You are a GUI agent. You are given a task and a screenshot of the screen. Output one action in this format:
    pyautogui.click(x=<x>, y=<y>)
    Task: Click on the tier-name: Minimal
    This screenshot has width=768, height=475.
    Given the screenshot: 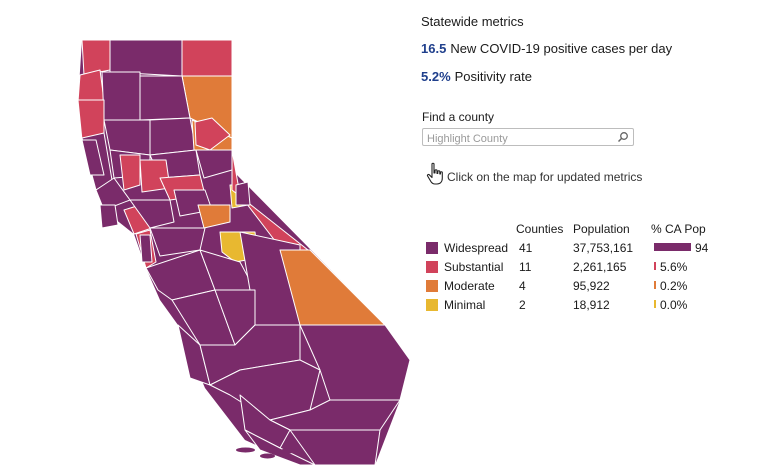 What is the action you would take?
    pyautogui.click(x=465, y=305)
    